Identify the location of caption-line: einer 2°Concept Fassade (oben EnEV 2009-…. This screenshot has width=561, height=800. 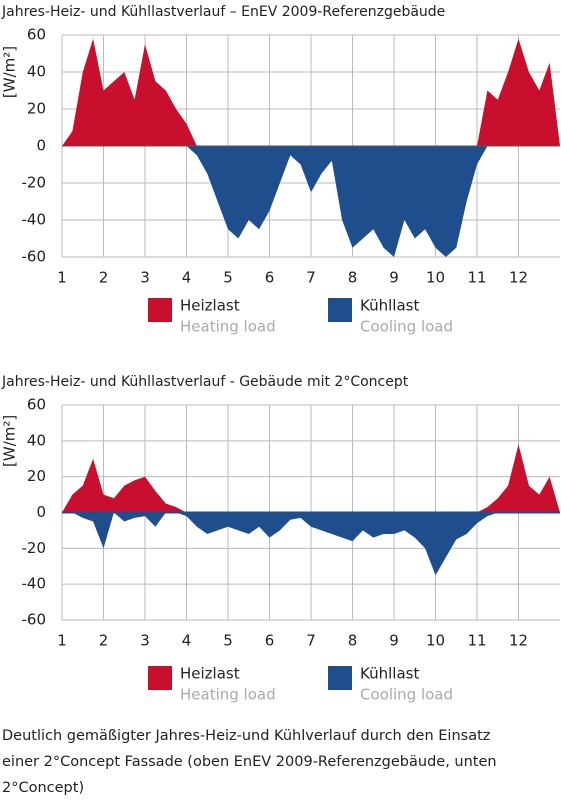
(249, 762).